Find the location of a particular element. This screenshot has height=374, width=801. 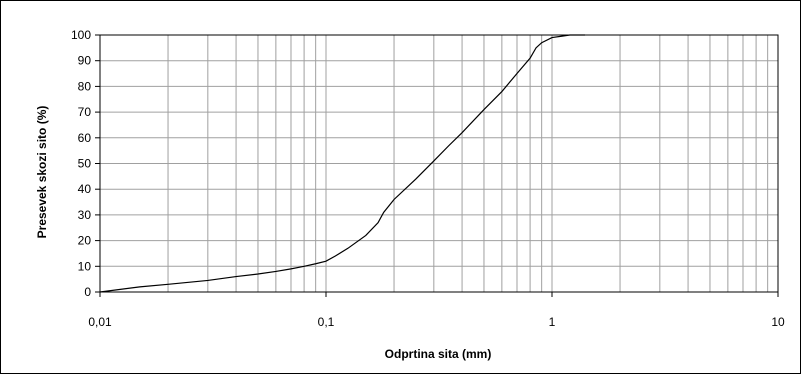

y-axis-title: Presevek skozi sito (%) is located at coordinates (42, 172).